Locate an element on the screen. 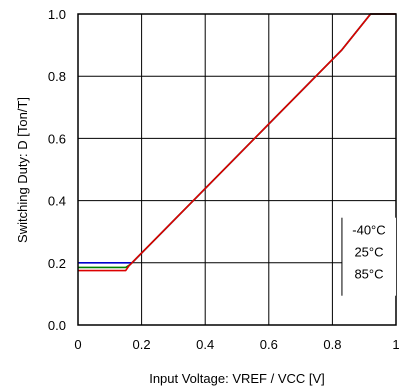 This screenshot has height=389, width=408. y-tick-label: 0.2 is located at coordinates (57, 263).